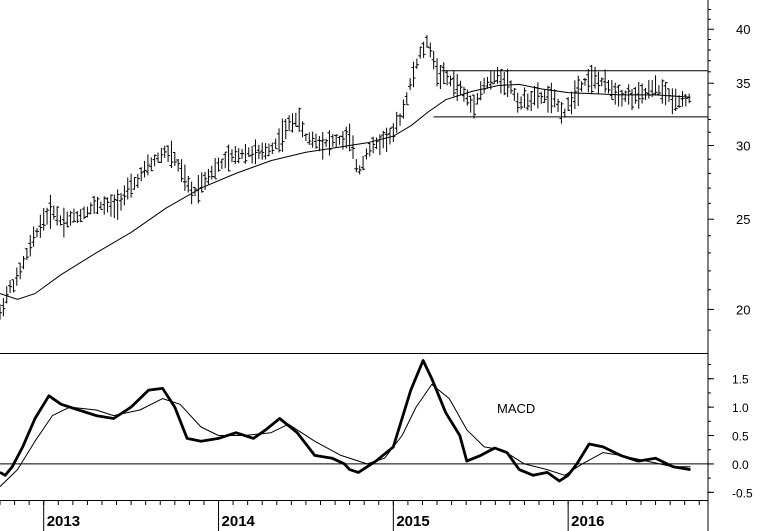  I want to click on macd-tick-label: 0.5, so click(740, 437).